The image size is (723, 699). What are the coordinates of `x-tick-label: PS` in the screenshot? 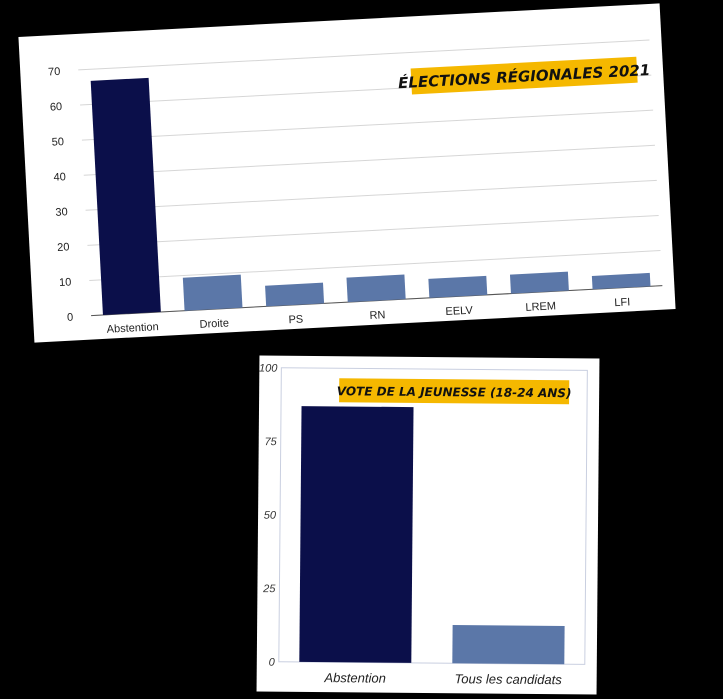 It's located at (295, 319).